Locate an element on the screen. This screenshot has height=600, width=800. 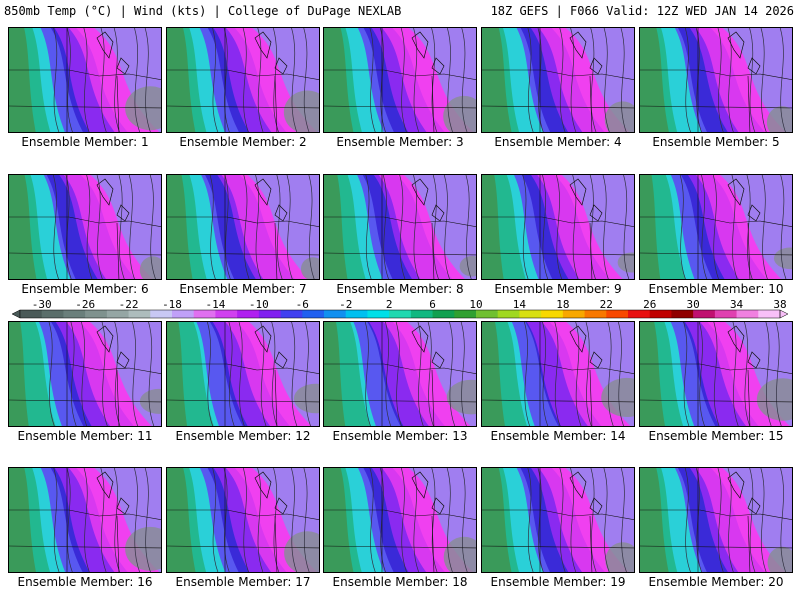
colorbar-tick-label: -14 is located at coordinates (215, 305).